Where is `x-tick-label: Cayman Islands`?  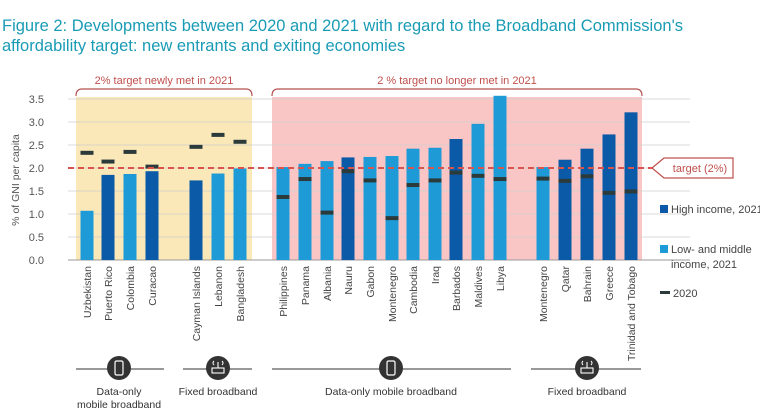 x-tick-label: Cayman Islands is located at coordinates (197, 303).